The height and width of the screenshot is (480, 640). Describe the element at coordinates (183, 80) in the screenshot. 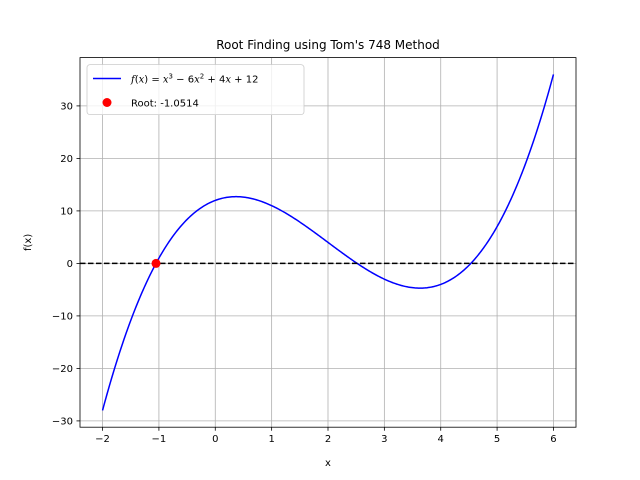

I see `legend-math-minus6: − 6` at that location.